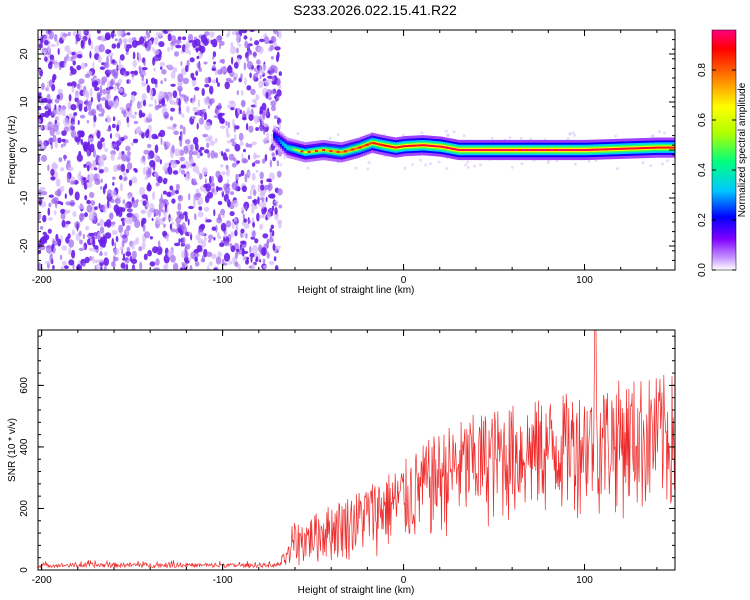 The height and width of the screenshot is (600, 750). I want to click on y-tick-label: 10, so click(24, 102).